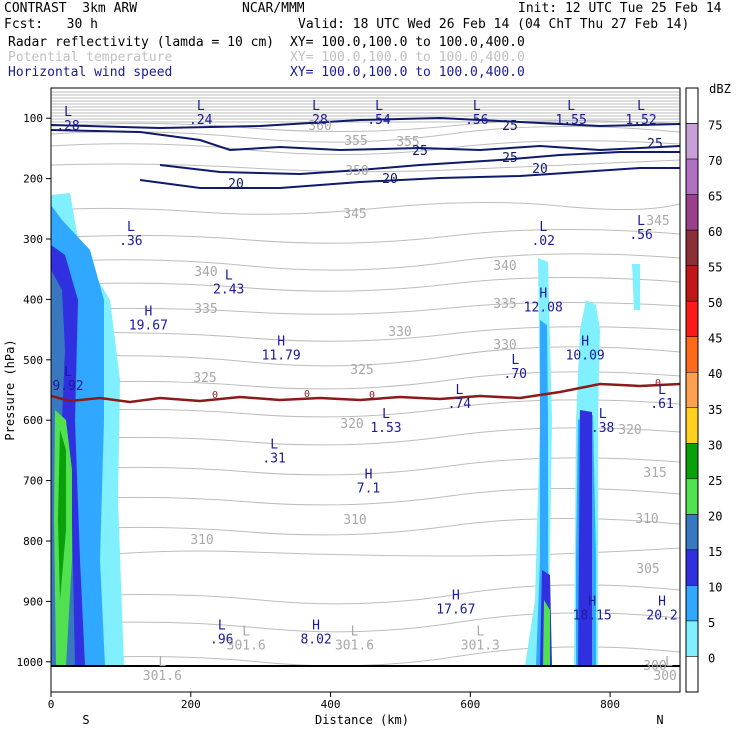 This screenshot has width=740, height=740. What do you see at coordinates (407, 57) in the screenshot?
I see `field-theta-xy: XY= 100.0,100.0 to 100.0,400.0` at bounding box center [407, 57].